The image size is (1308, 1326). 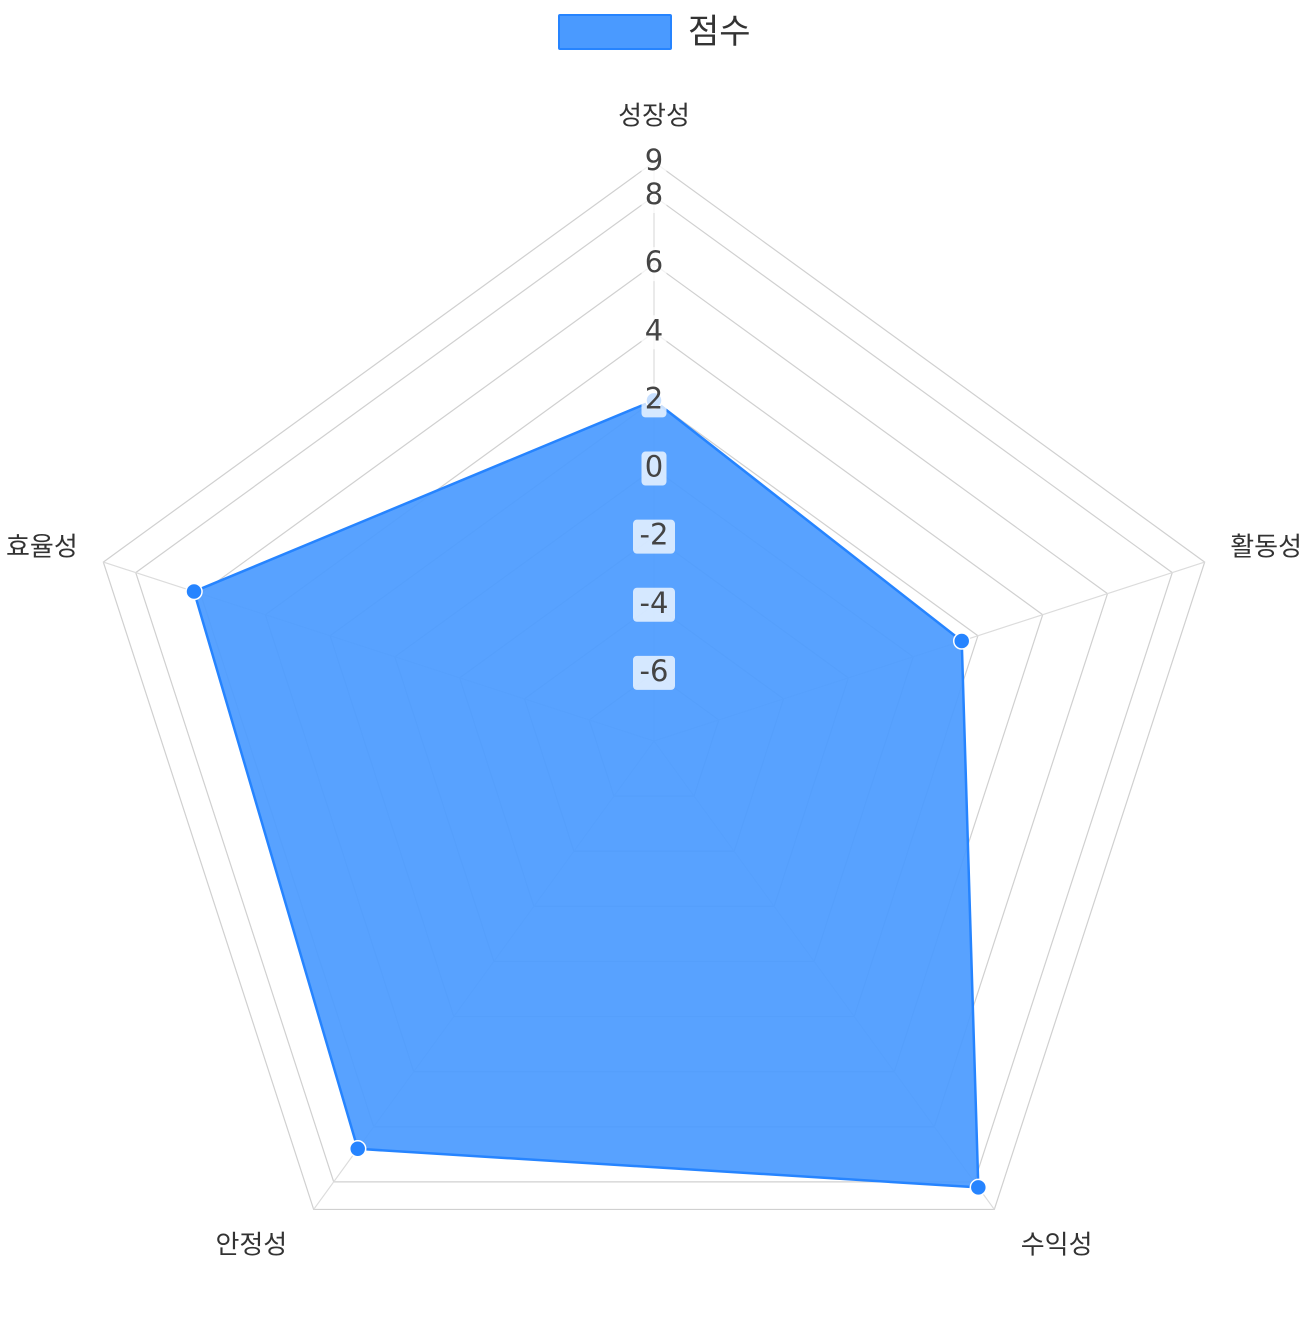 I want to click on tick-label: 0, so click(x=654, y=467).